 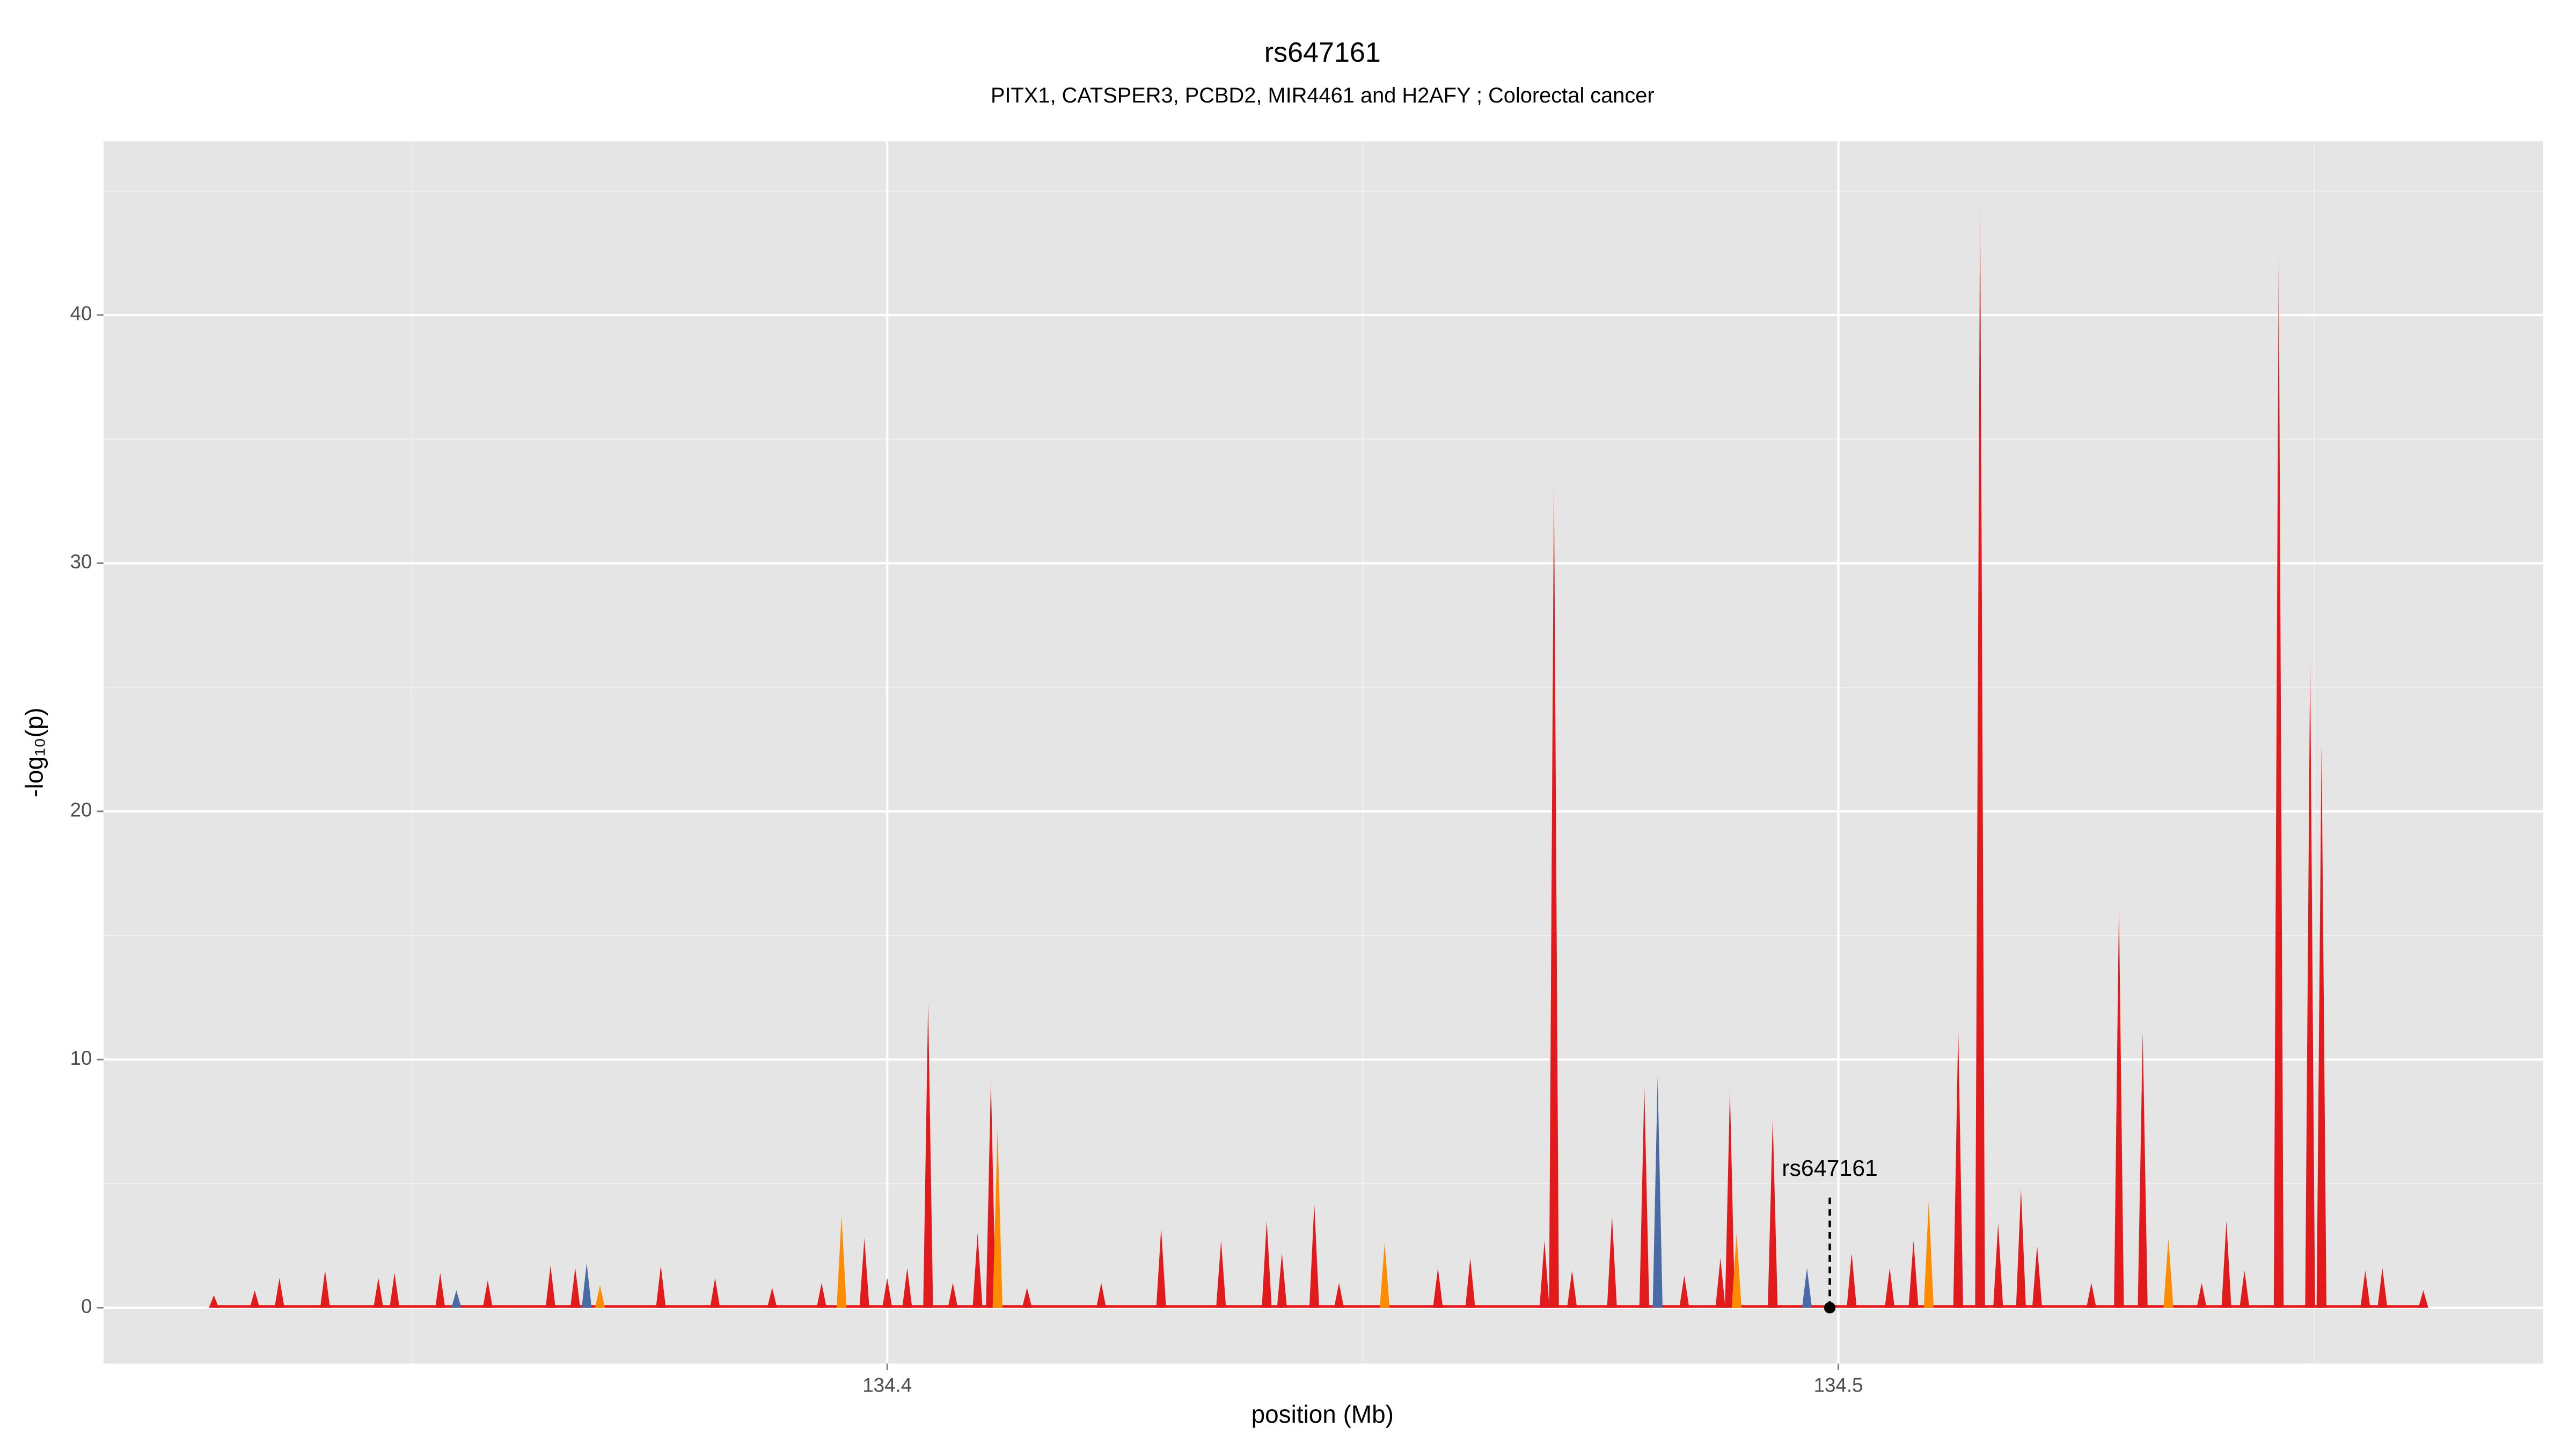 What do you see at coordinates (81, 562) in the screenshot?
I see `y-tick-label: 30` at bounding box center [81, 562].